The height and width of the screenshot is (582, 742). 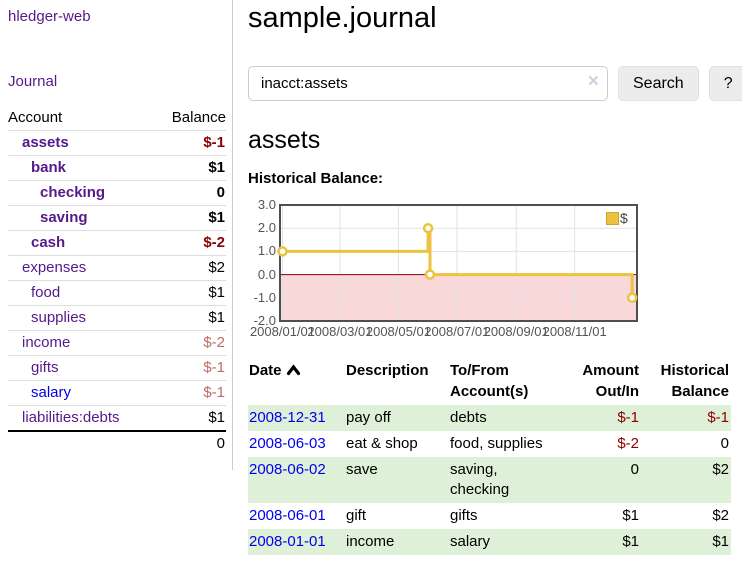 I want to click on x-axis-tick-label: 2008/03/01, so click(x=340, y=331).